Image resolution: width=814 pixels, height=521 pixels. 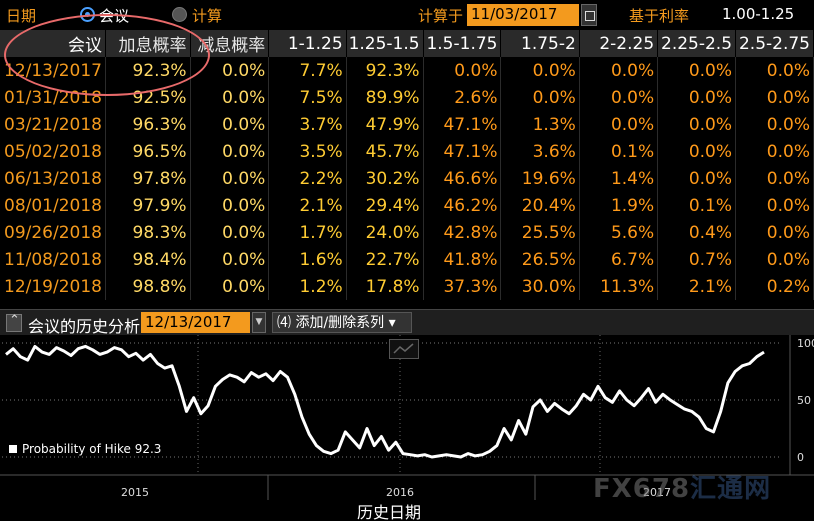 What do you see at coordinates (286, 323) in the screenshot?
I see `series-icon: ⑷` at bounding box center [286, 323].